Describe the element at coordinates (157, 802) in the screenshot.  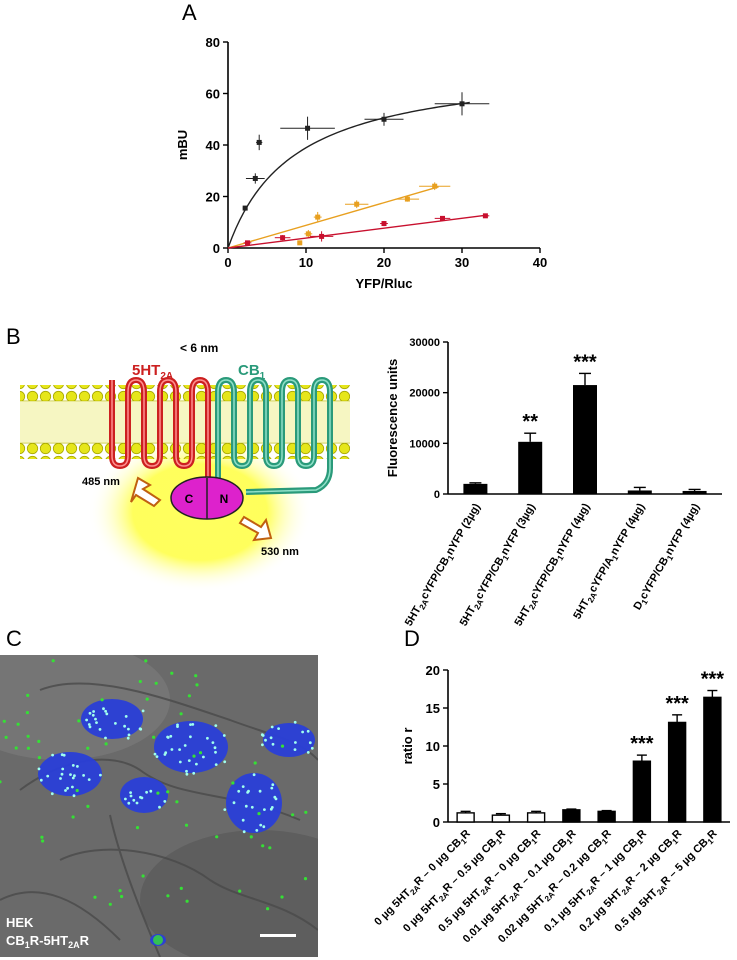
I see `pla-signal-dots` at that location.